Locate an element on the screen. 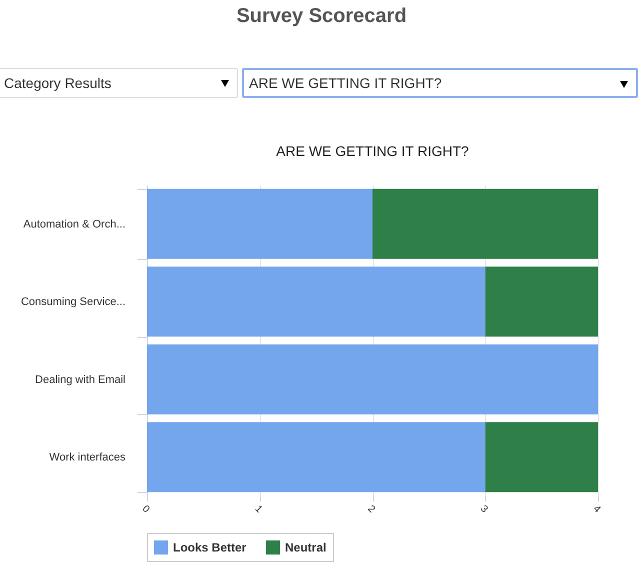  y-tick-label: Dealing with Email is located at coordinates (80, 380).